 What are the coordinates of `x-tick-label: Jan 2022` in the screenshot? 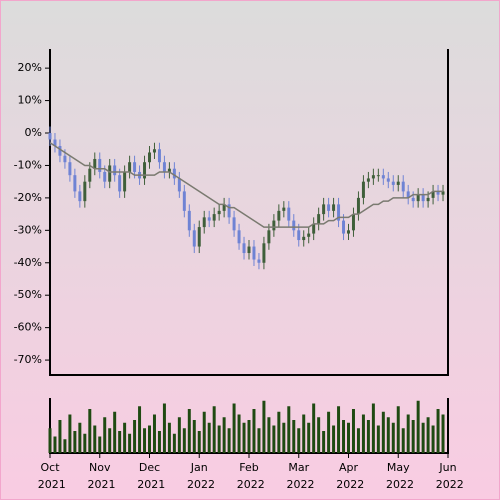 It's located at (200, 476).